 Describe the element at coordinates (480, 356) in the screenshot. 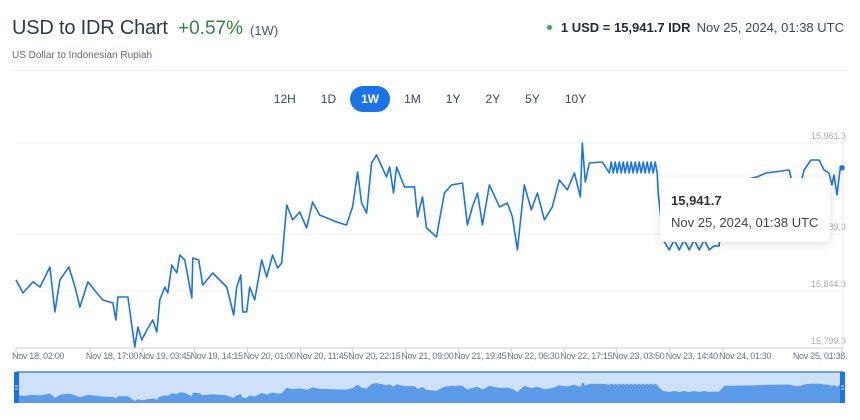

I see `x-tick-label: Nov 21, 19:45` at that location.